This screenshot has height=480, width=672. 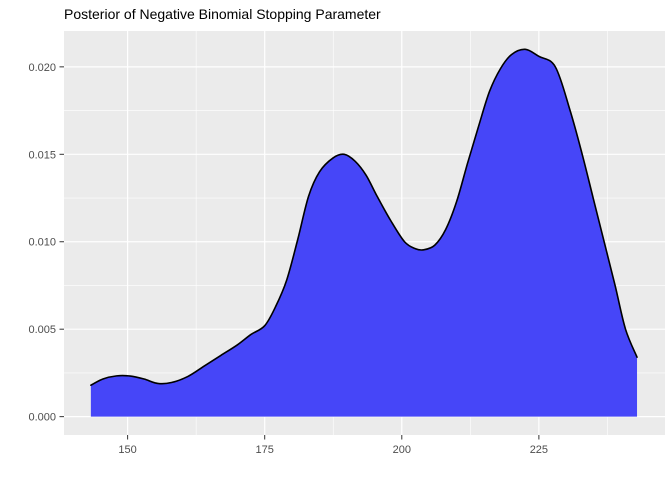 I want to click on x-tick-label: 200, so click(x=402, y=450).